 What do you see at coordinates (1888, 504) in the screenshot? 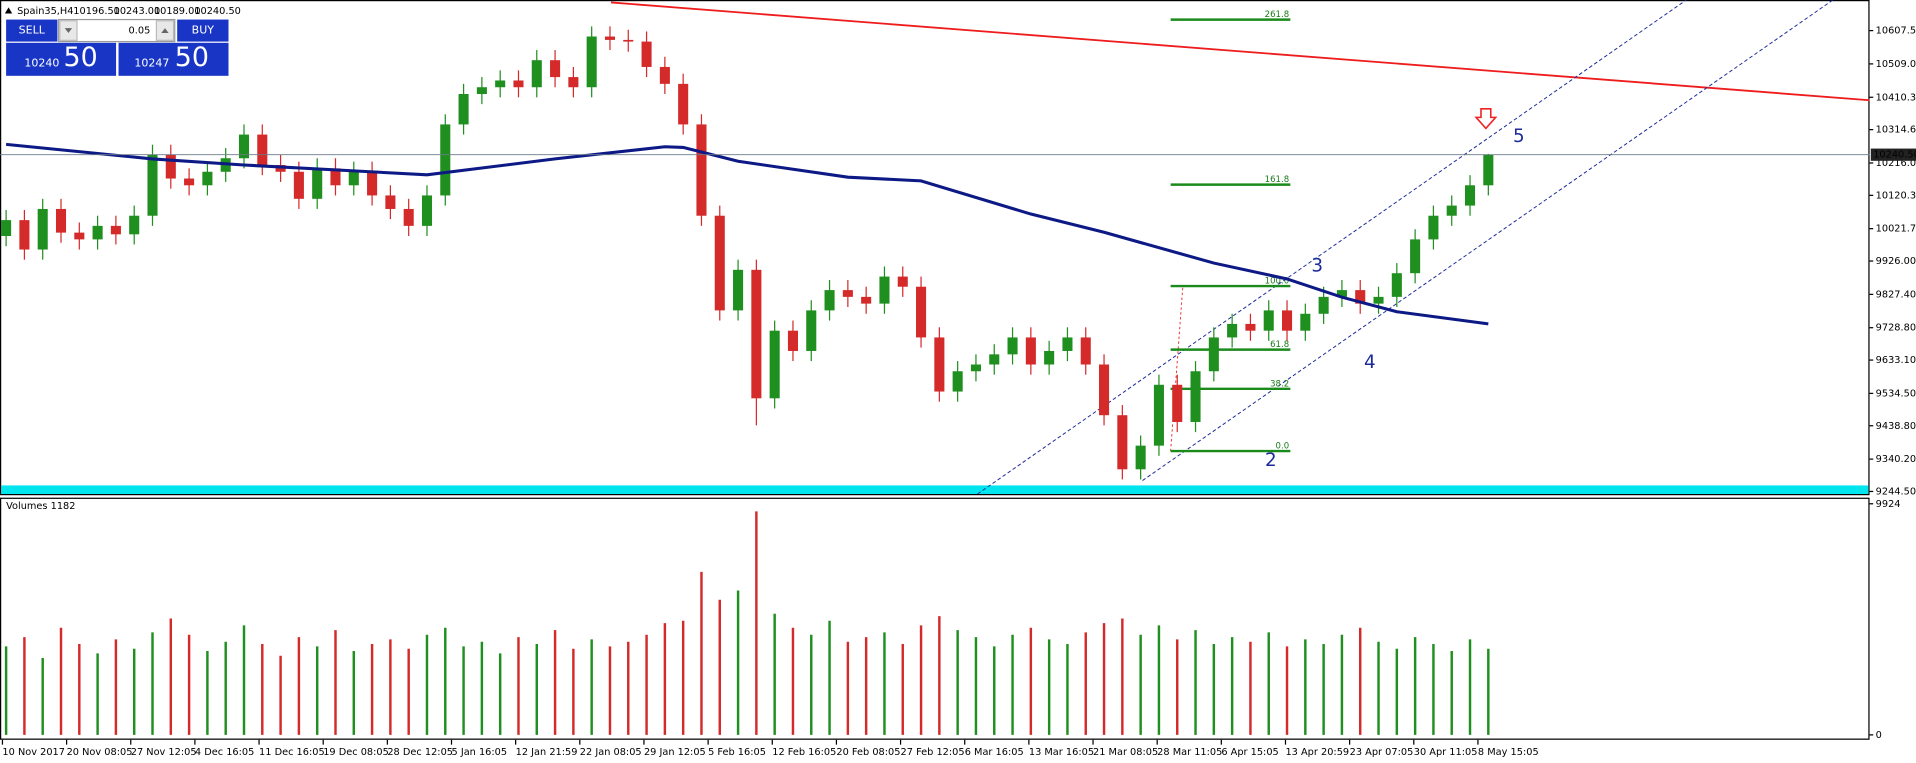
I see `volume-tick-label: 9924` at bounding box center [1888, 504].